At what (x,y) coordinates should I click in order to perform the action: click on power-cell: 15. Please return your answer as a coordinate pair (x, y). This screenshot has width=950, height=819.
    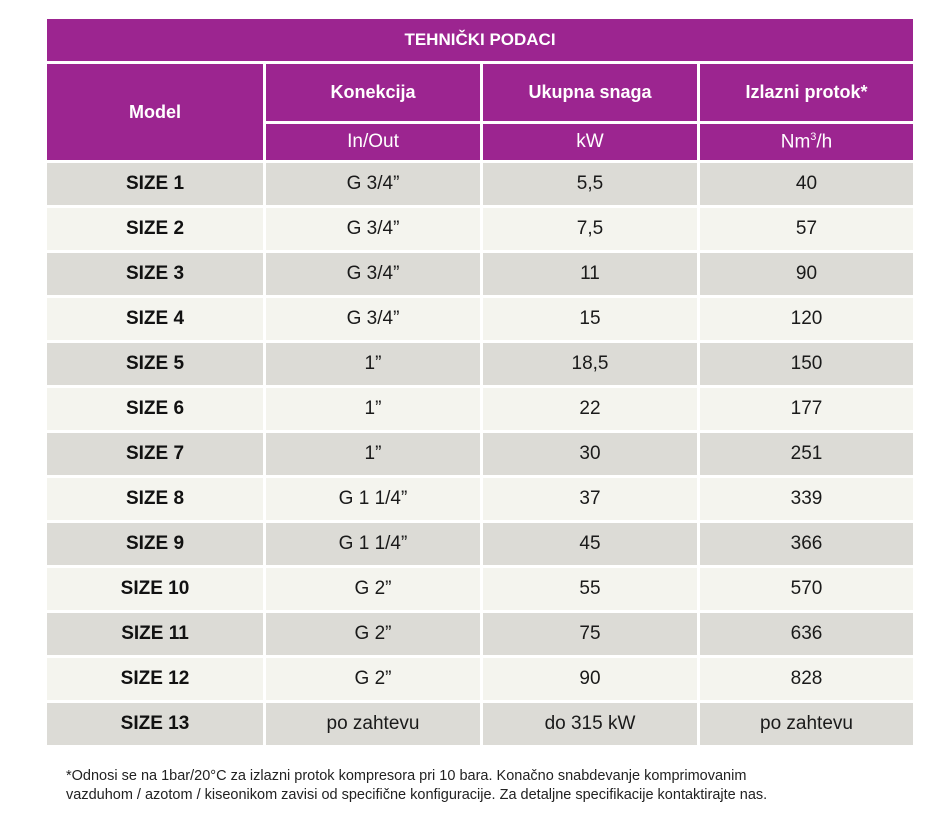
    Looking at the image, I should click on (590, 319).